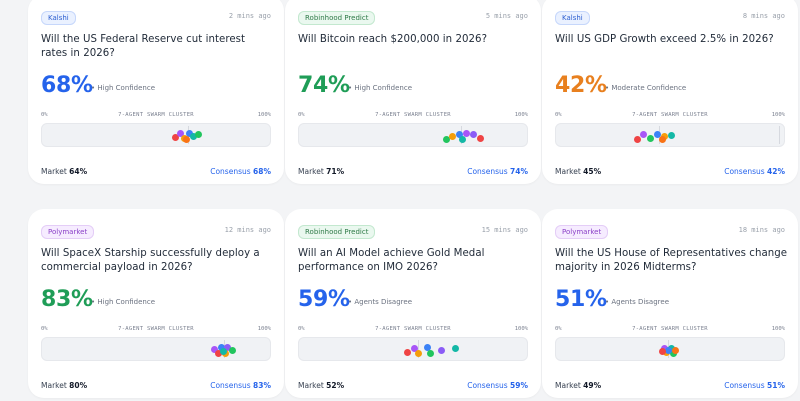  What do you see at coordinates (504, 230) in the screenshot?
I see `timestamp: 15 mins ago` at bounding box center [504, 230].